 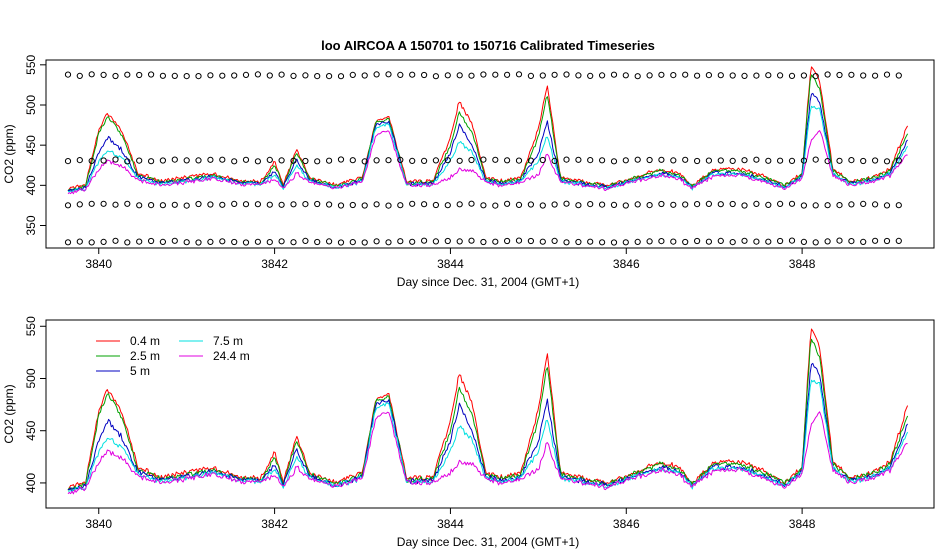 What do you see at coordinates (35, 404) in the screenshot?
I see `y-axis: 400 450 500 550` at bounding box center [35, 404].